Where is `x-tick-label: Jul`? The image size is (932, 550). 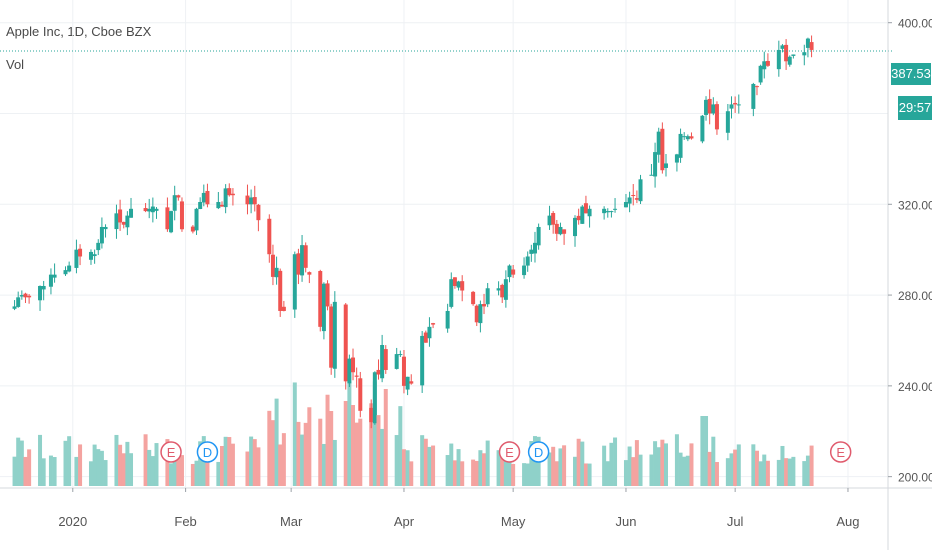
x-tick-label: Jul is located at coordinates (735, 521).